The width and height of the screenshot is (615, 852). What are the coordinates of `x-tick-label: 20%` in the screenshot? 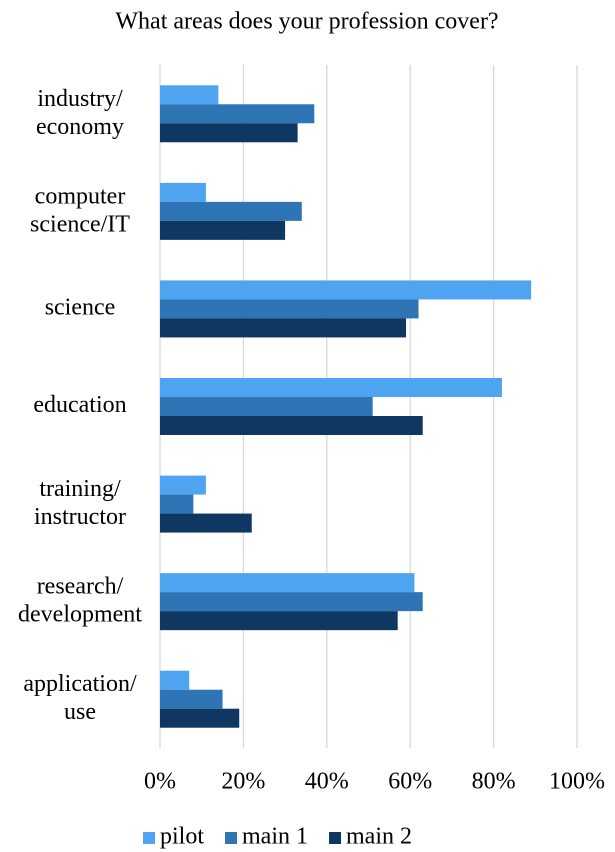 It's located at (243, 782).